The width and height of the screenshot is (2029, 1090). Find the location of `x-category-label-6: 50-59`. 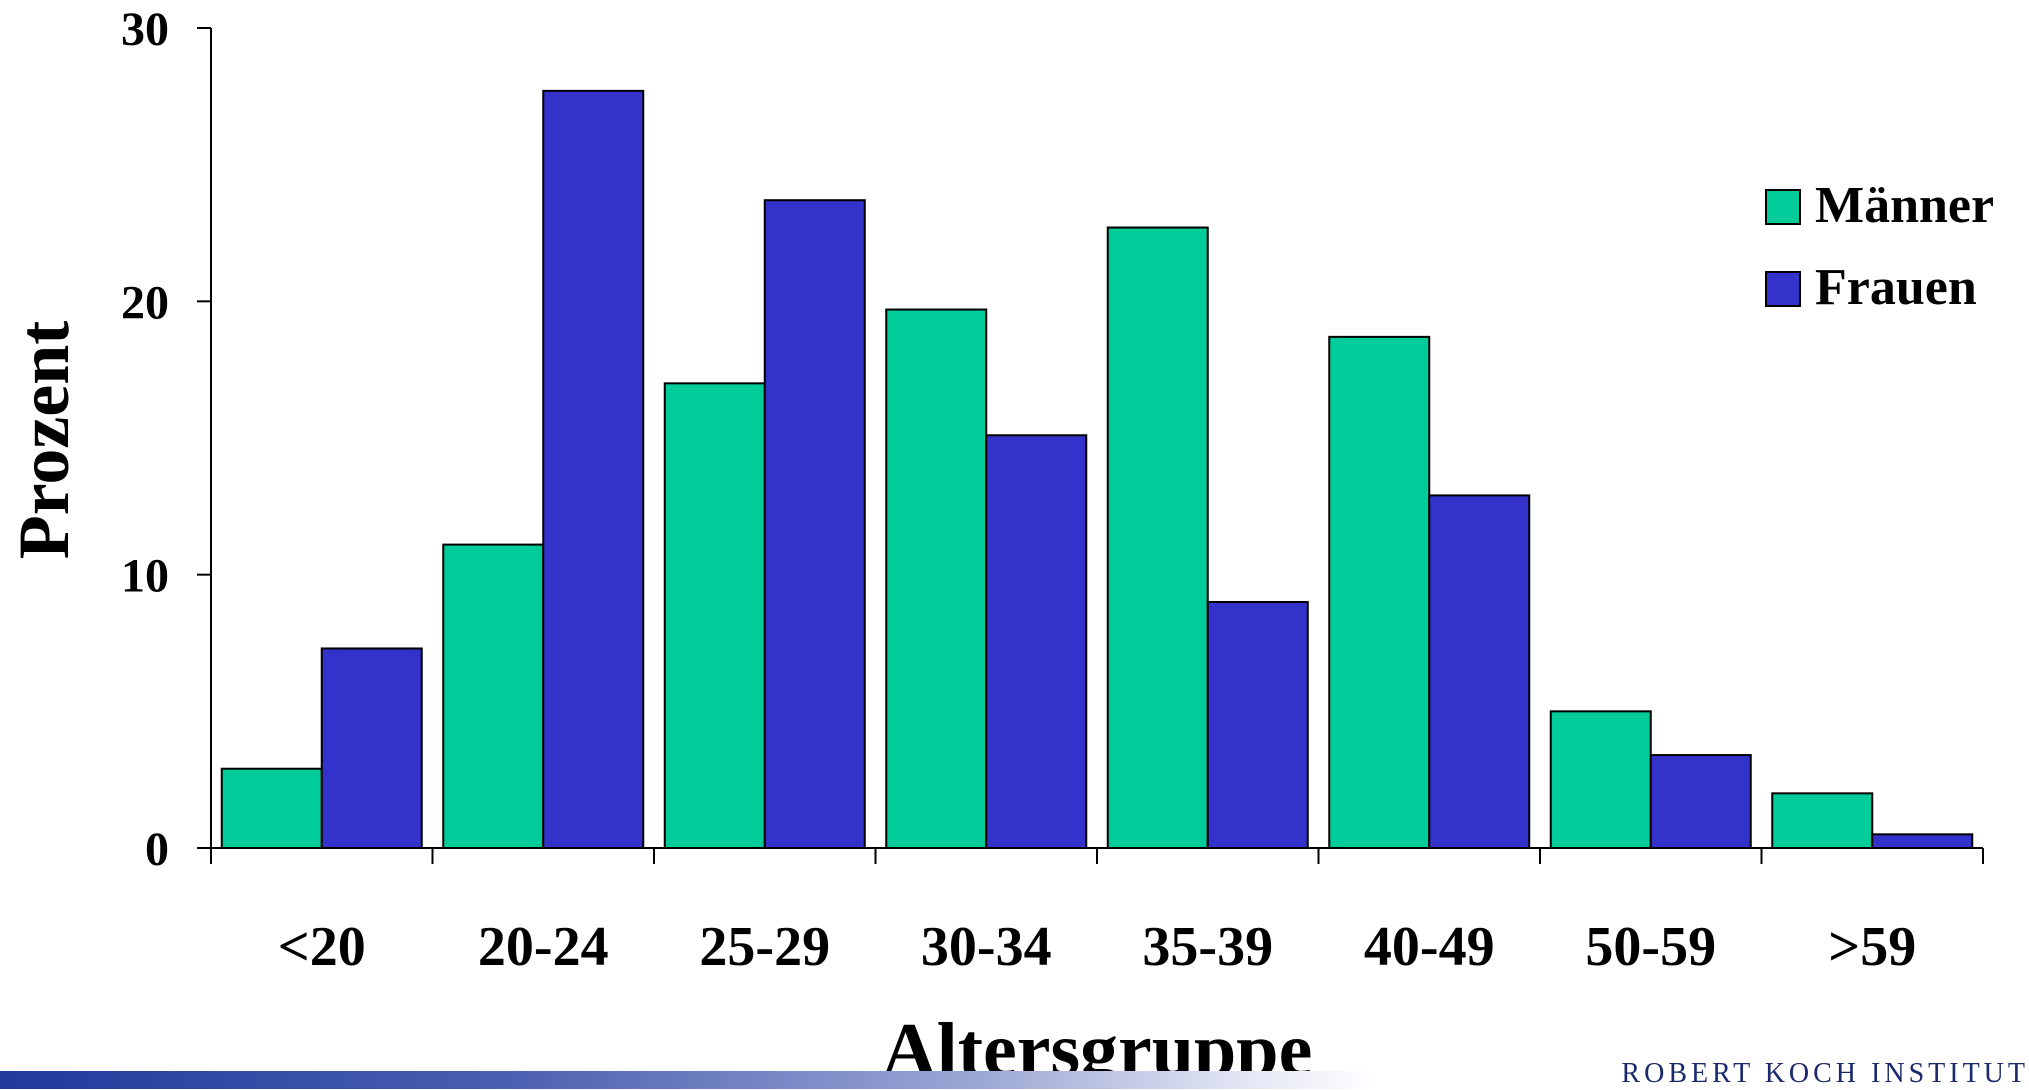

x-category-label-6: 50-59 is located at coordinates (1650, 947).